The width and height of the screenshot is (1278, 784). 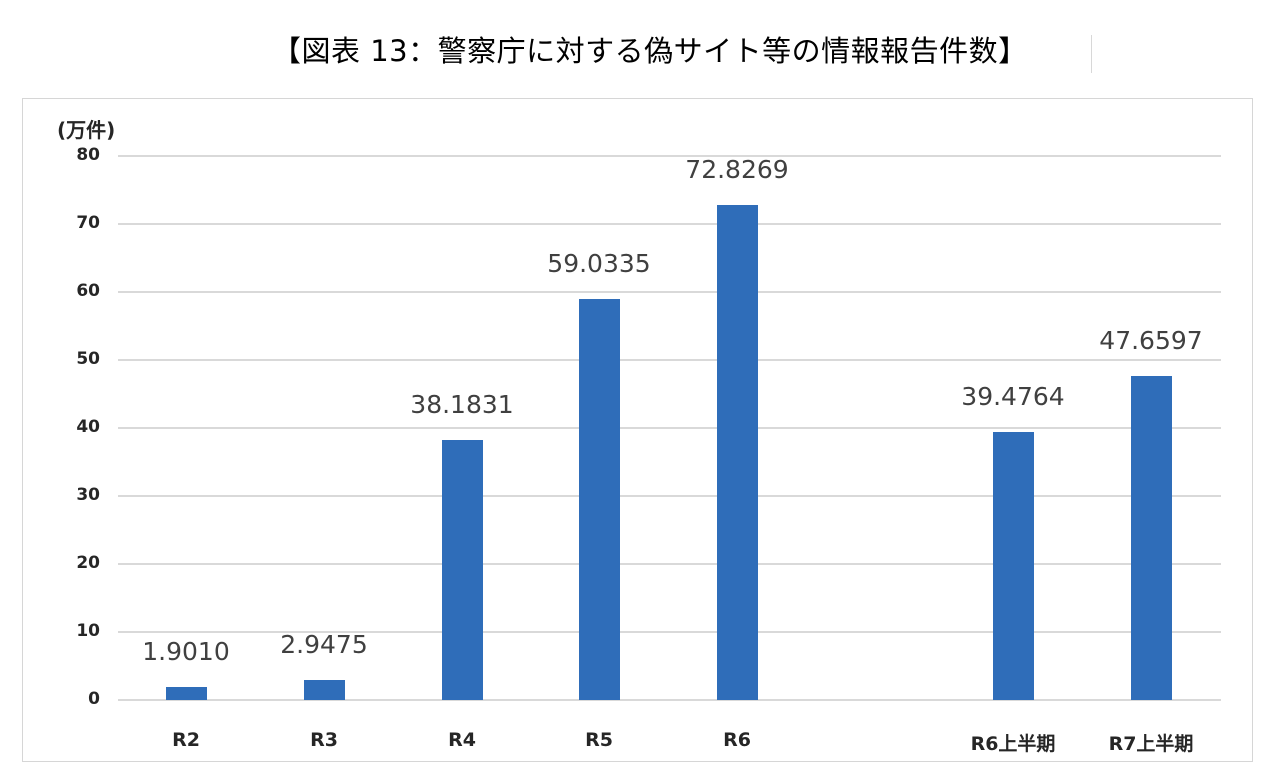 What do you see at coordinates (88, 427) in the screenshot?
I see `y-tick-label: 40` at bounding box center [88, 427].